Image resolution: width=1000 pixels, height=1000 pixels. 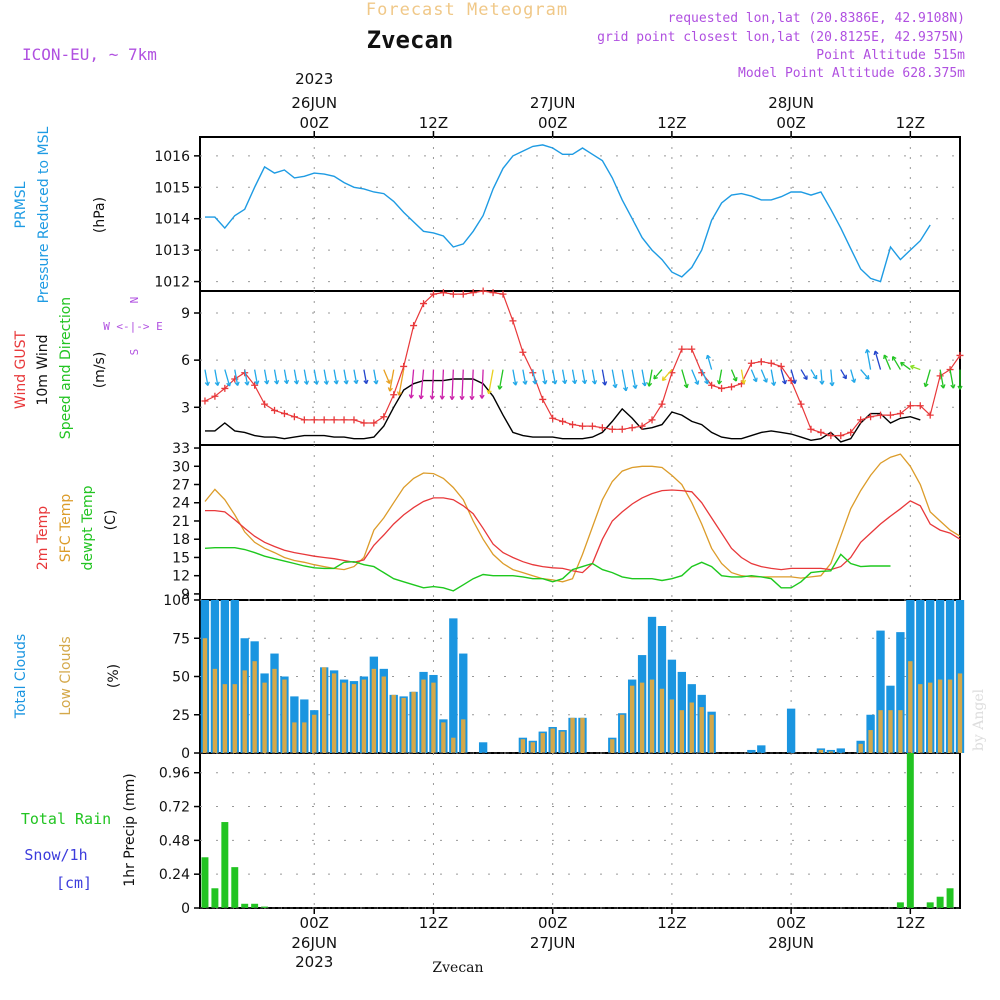 What do you see at coordinates (185, 408) in the screenshot?
I see `y-tick-label: 3` at bounding box center [185, 408].